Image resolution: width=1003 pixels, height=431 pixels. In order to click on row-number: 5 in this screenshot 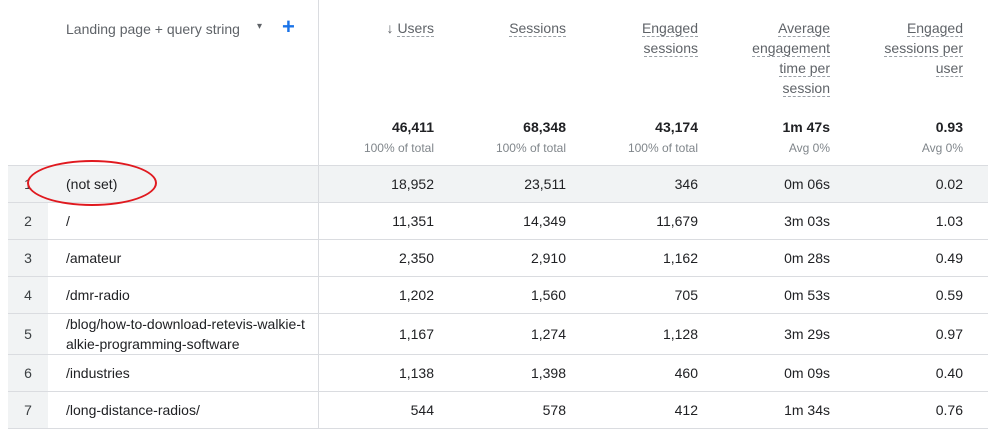, I will do `click(28, 334)`.